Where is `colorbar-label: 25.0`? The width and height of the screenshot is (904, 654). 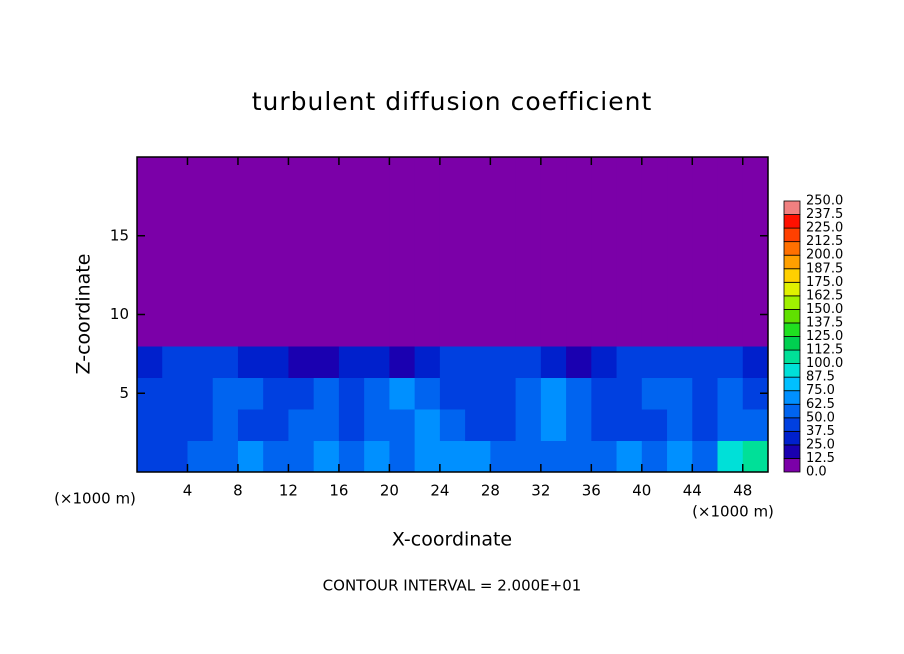
colorbar-label: 25.0 is located at coordinates (820, 444).